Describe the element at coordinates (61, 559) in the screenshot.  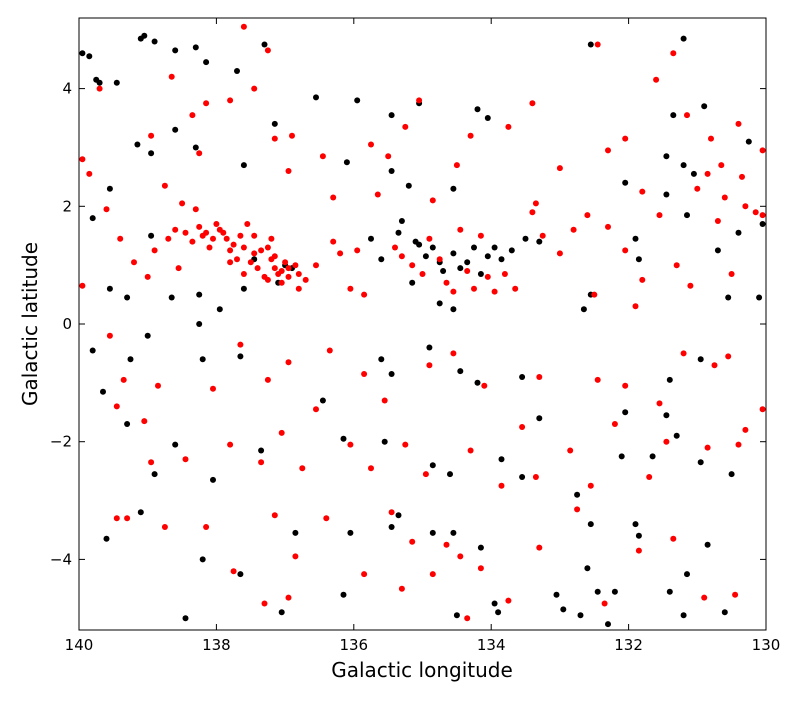
I see `y-tick-label: −4` at that location.